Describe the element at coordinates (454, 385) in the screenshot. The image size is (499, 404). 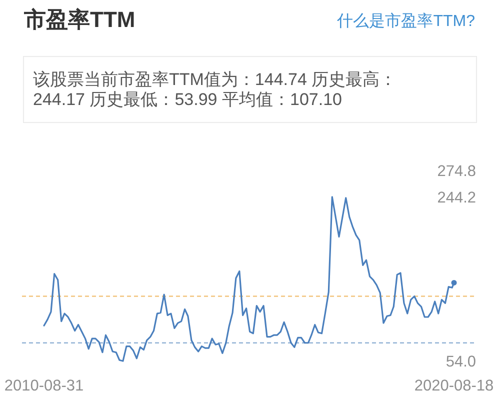
I see `x-tick-label: 2020-08-18` at that location.